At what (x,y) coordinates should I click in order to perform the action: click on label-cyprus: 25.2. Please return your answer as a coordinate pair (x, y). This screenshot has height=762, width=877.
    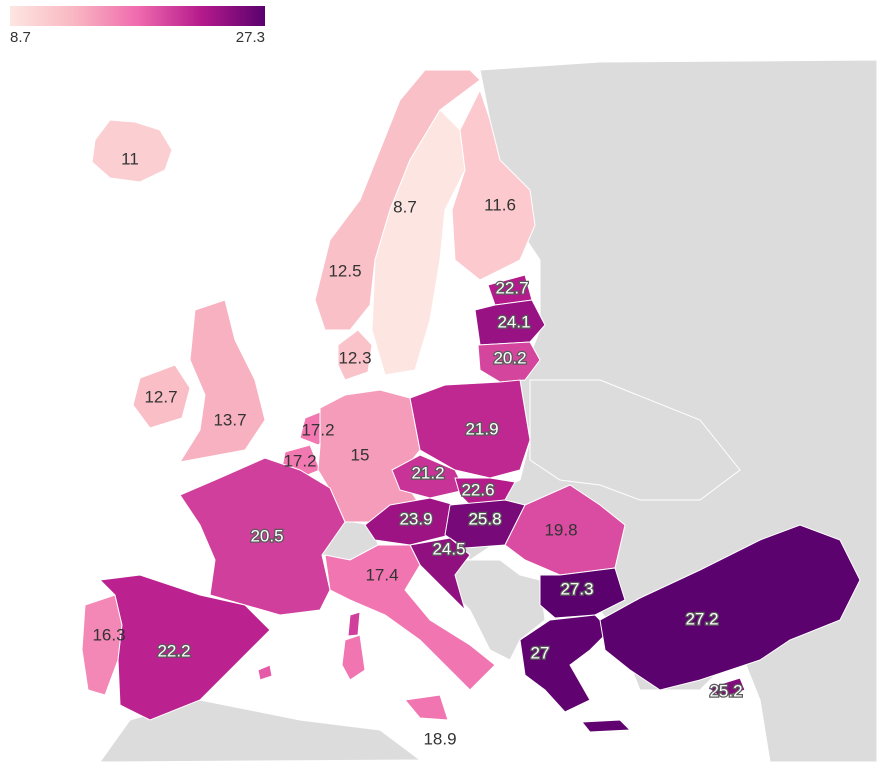
    Looking at the image, I should click on (725, 690).